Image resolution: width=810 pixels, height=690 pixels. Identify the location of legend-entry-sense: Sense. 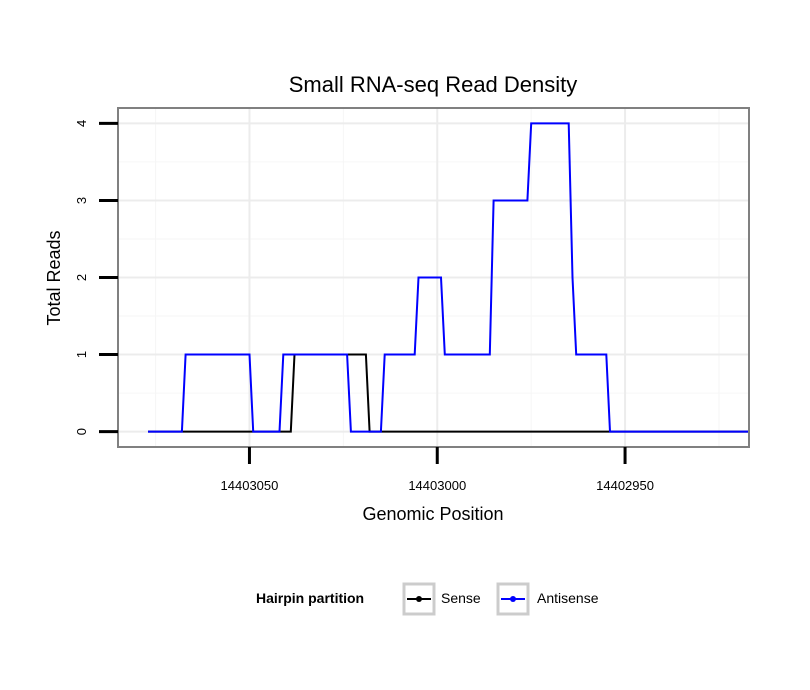
(441, 599).